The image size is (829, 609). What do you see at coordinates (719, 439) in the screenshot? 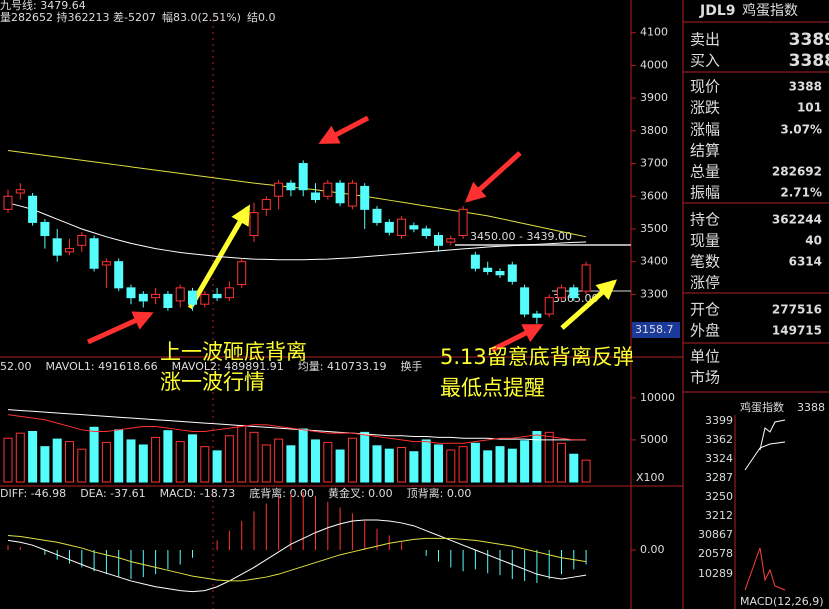
I see `mini-axis-label: 3362` at bounding box center [719, 439].